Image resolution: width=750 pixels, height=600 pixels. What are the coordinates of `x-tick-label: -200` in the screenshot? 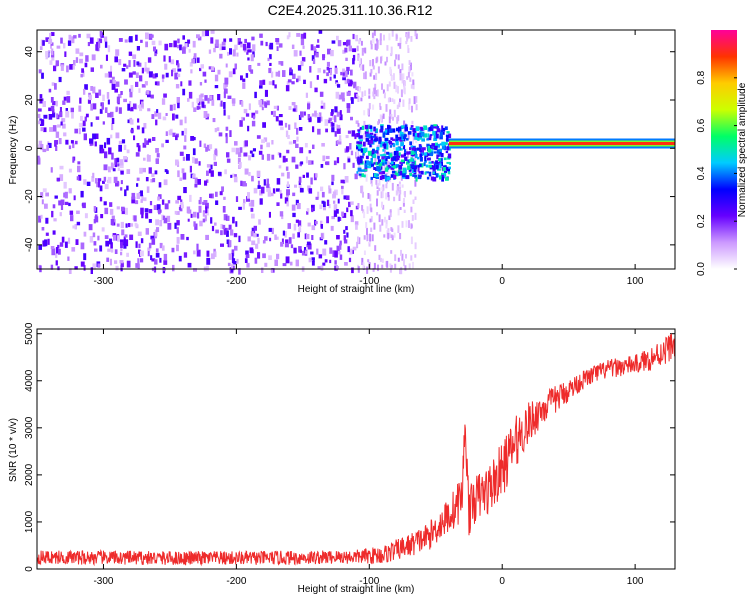 It's located at (236, 281).